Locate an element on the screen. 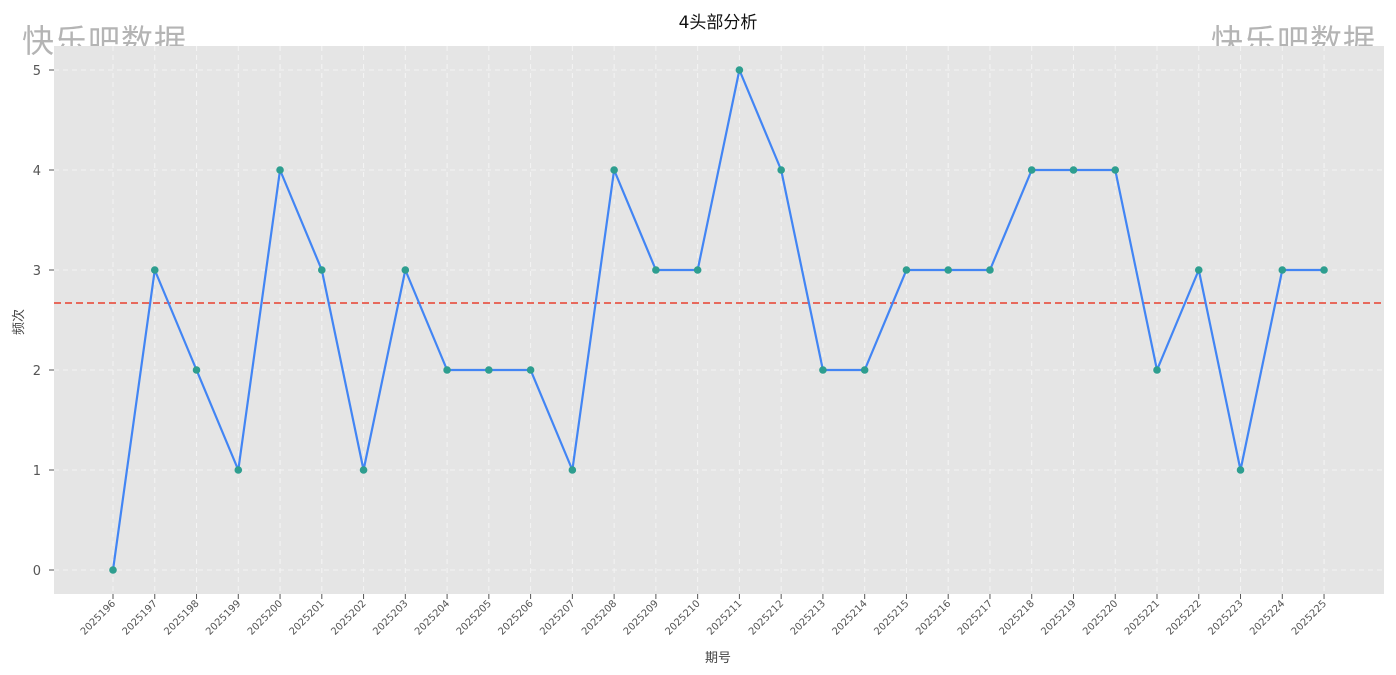 The height and width of the screenshot is (675, 1396). x-tick-label: 2025201 is located at coordinates (307, 617).